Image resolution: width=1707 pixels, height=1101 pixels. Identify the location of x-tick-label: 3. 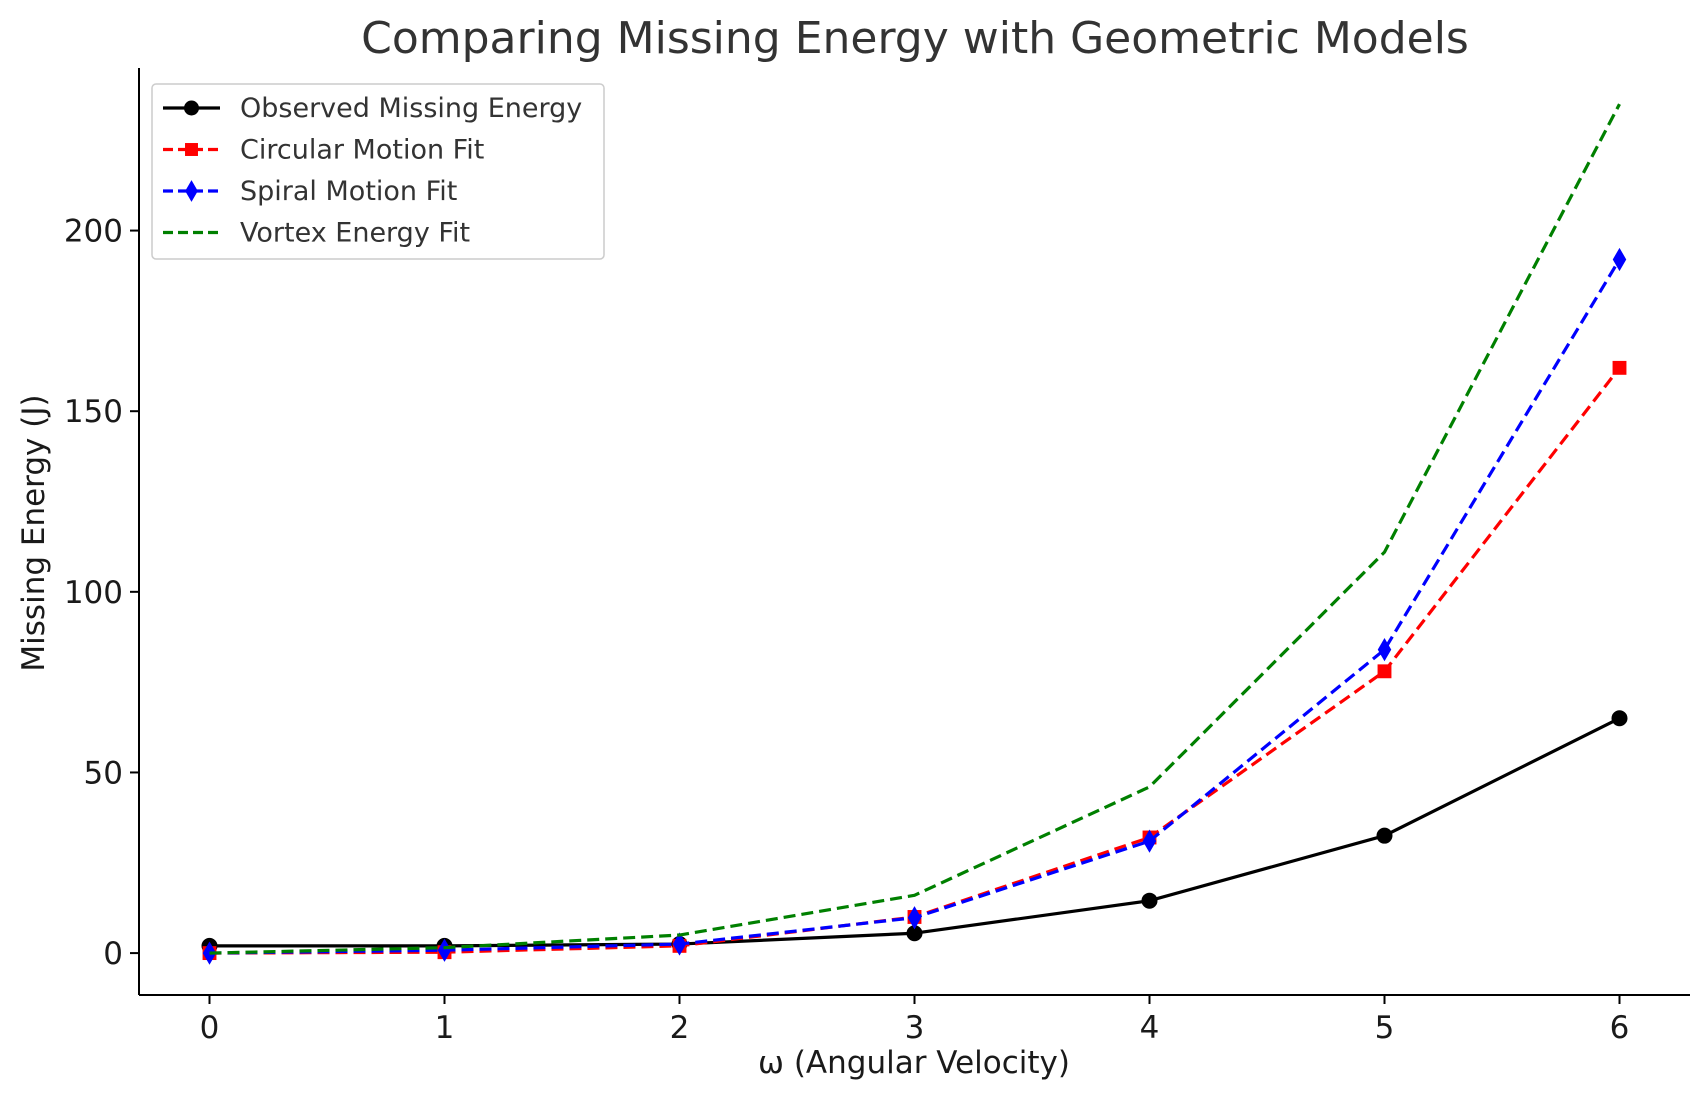
(915, 1028).